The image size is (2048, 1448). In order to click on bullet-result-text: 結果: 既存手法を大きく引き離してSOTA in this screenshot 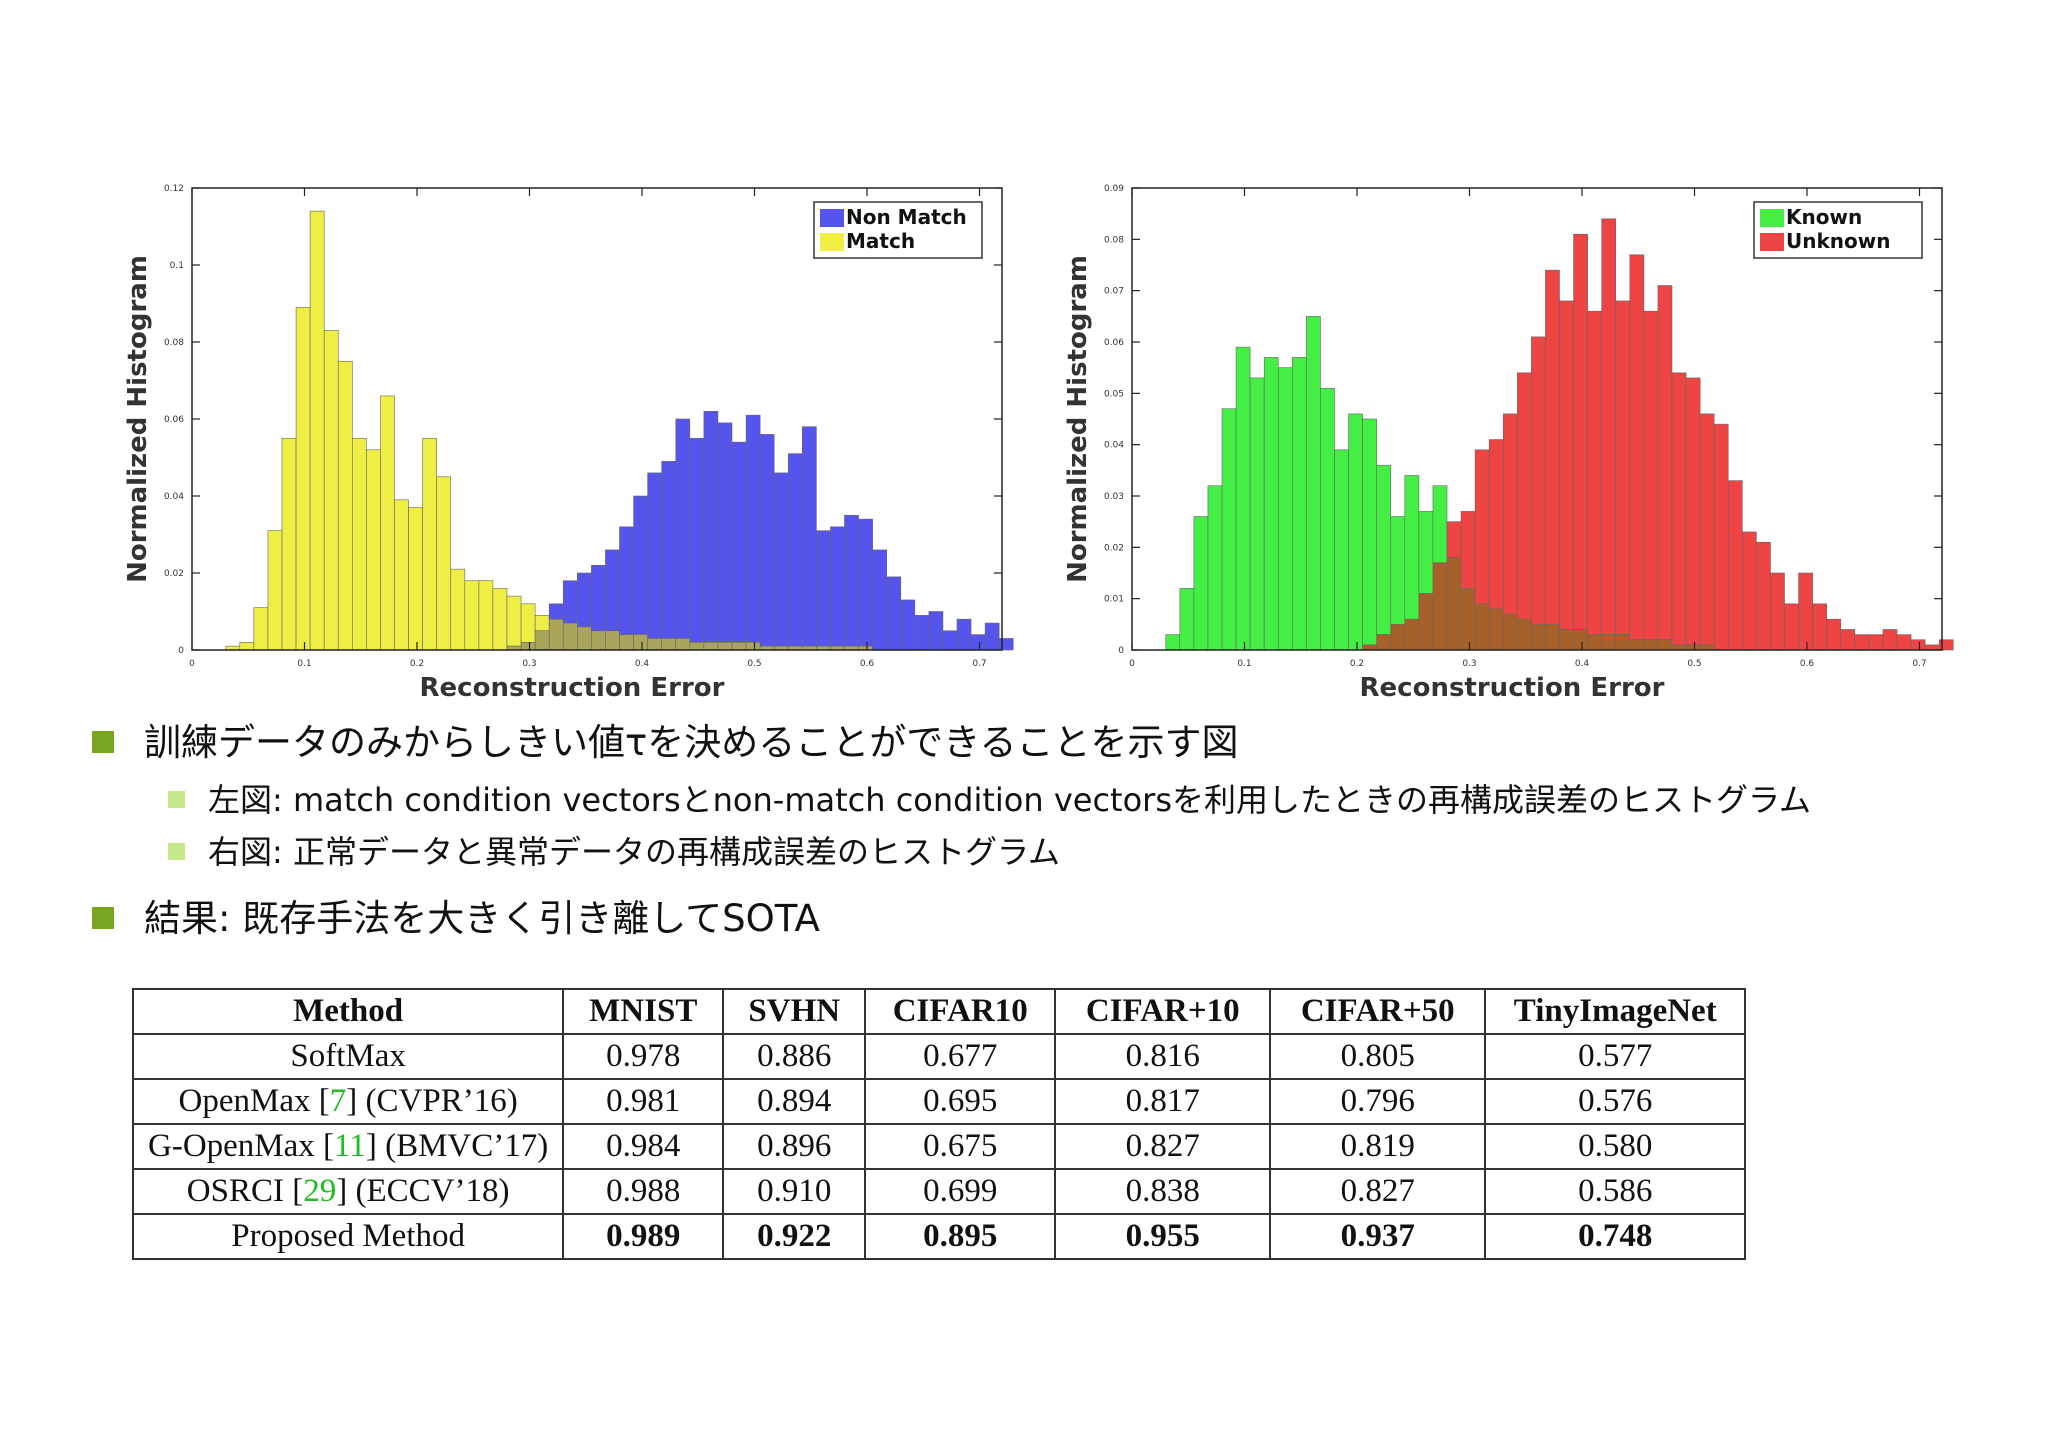, I will do `click(482, 918)`.